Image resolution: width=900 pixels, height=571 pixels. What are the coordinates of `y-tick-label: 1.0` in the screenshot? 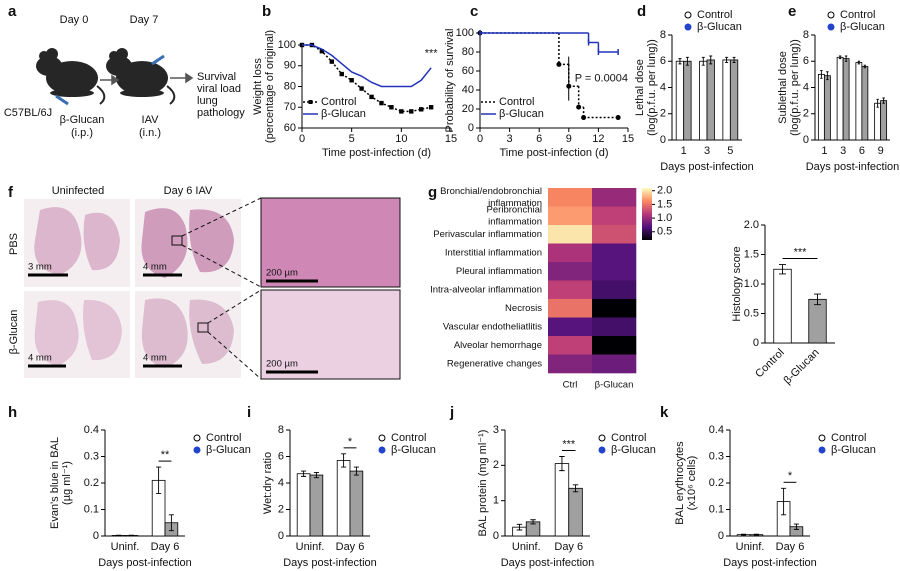 It's located at (751, 284).